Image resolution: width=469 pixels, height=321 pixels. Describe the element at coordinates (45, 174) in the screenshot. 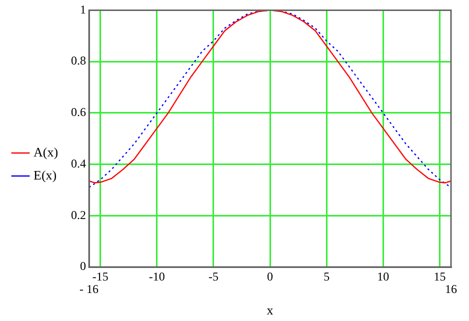

I see `legend-label: E(x)` at that location.